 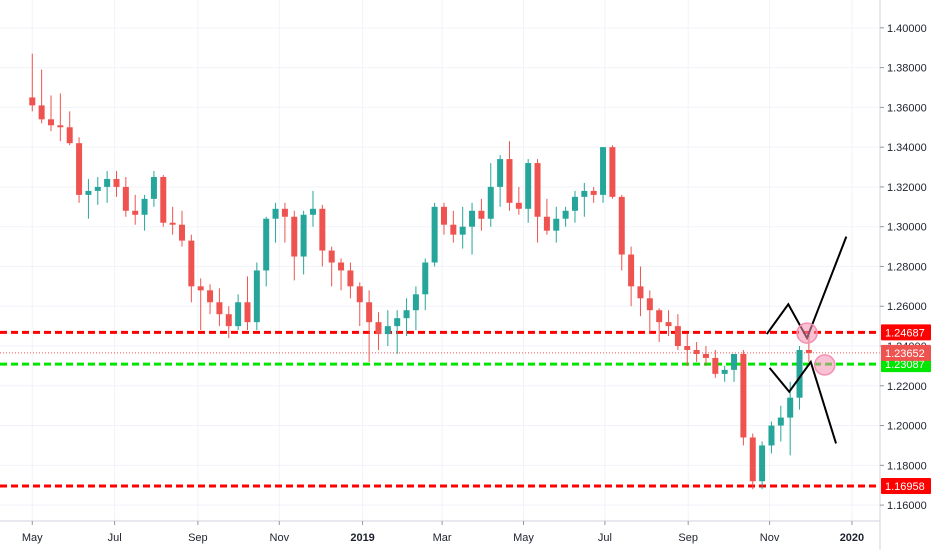 I want to click on x-tick-label: Mar, so click(x=442, y=538).